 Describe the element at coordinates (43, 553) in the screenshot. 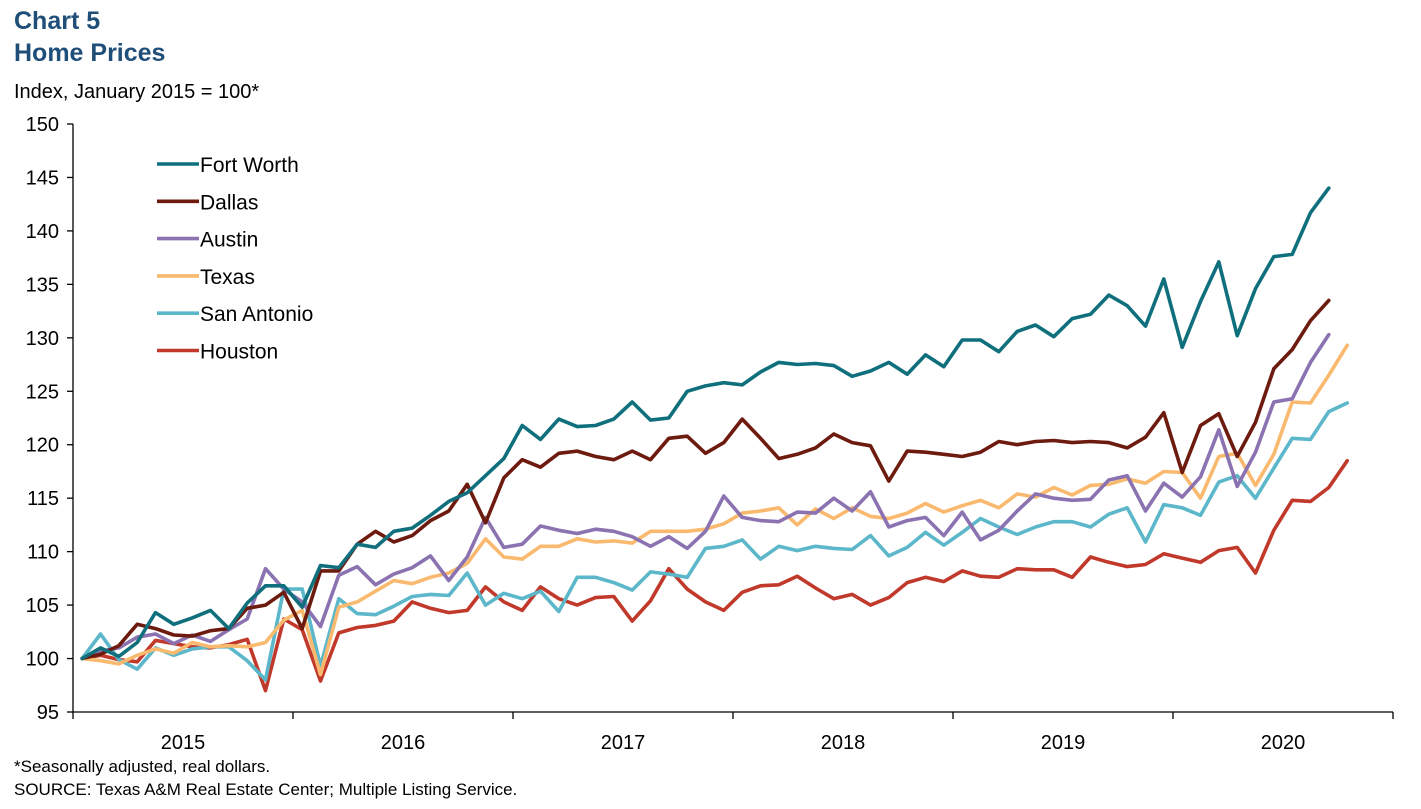

I see `y-tick-label: 110` at that location.